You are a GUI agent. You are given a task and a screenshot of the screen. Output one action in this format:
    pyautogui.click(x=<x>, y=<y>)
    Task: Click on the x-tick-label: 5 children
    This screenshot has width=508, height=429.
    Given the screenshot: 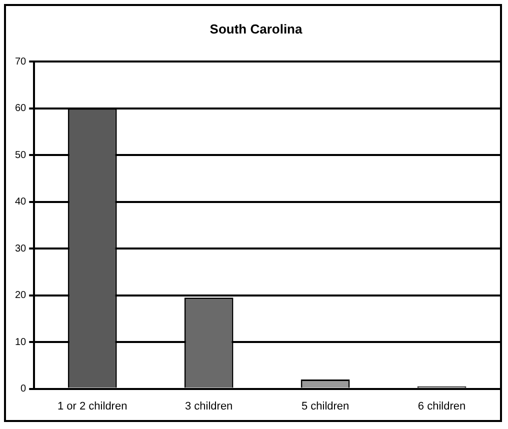 What is the action you would take?
    pyautogui.click(x=325, y=406)
    